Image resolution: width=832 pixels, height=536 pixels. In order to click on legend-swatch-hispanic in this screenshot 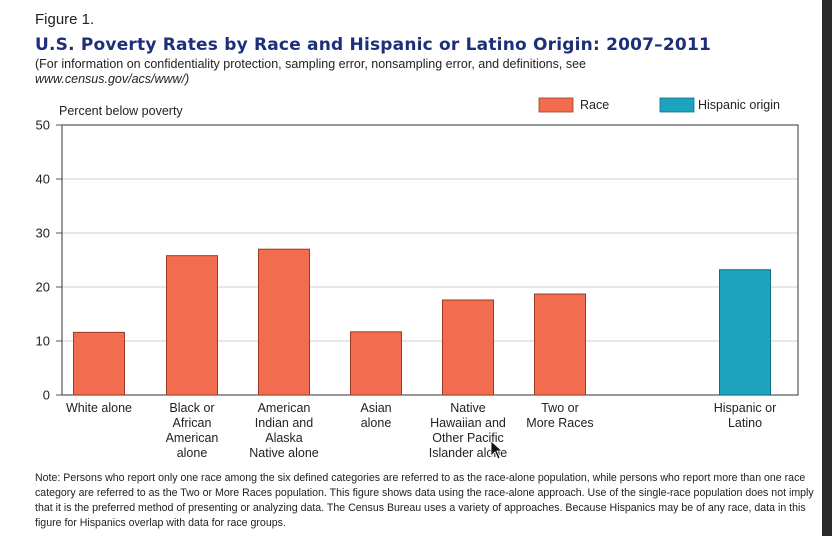, I will do `click(677, 105)`.